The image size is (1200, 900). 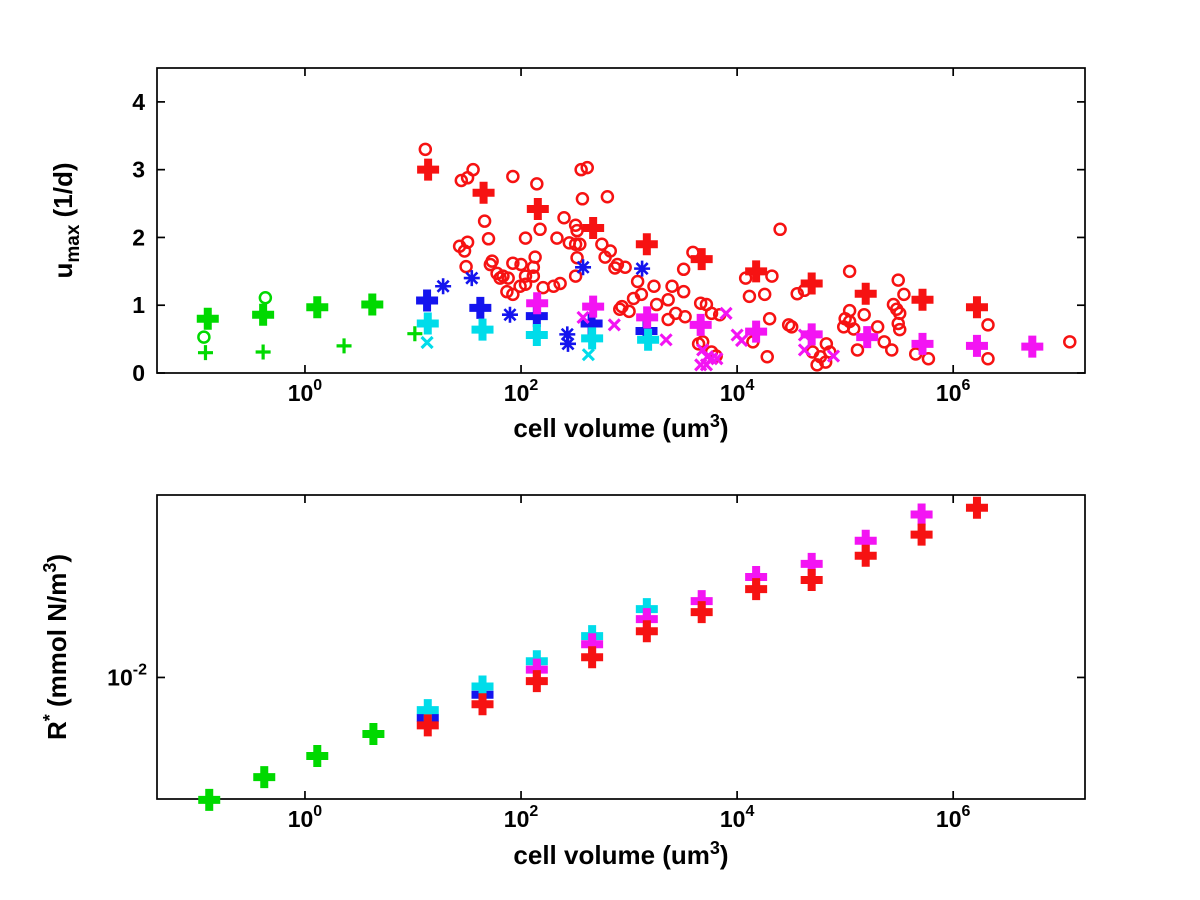 I want to click on y-tick-label: 2, so click(x=138, y=237).